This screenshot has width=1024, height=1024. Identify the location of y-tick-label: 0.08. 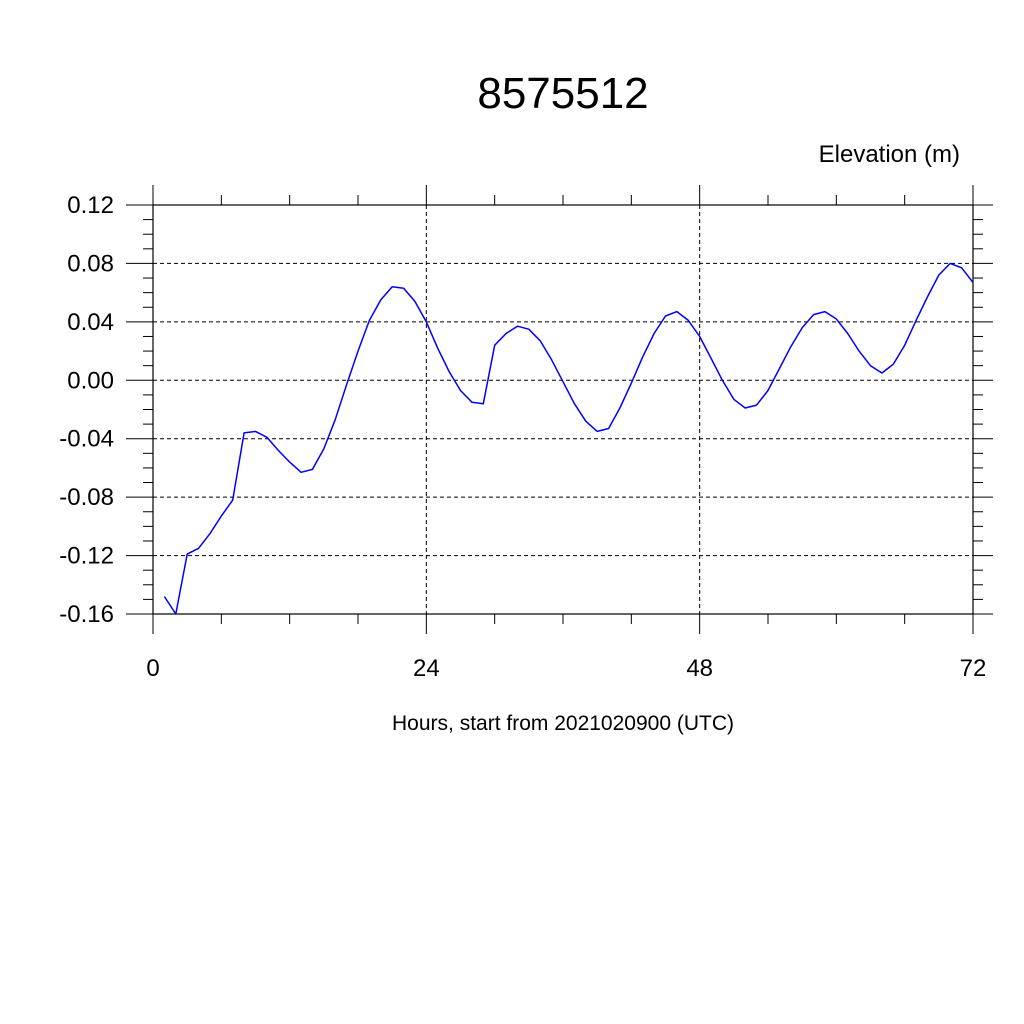
(90, 263).